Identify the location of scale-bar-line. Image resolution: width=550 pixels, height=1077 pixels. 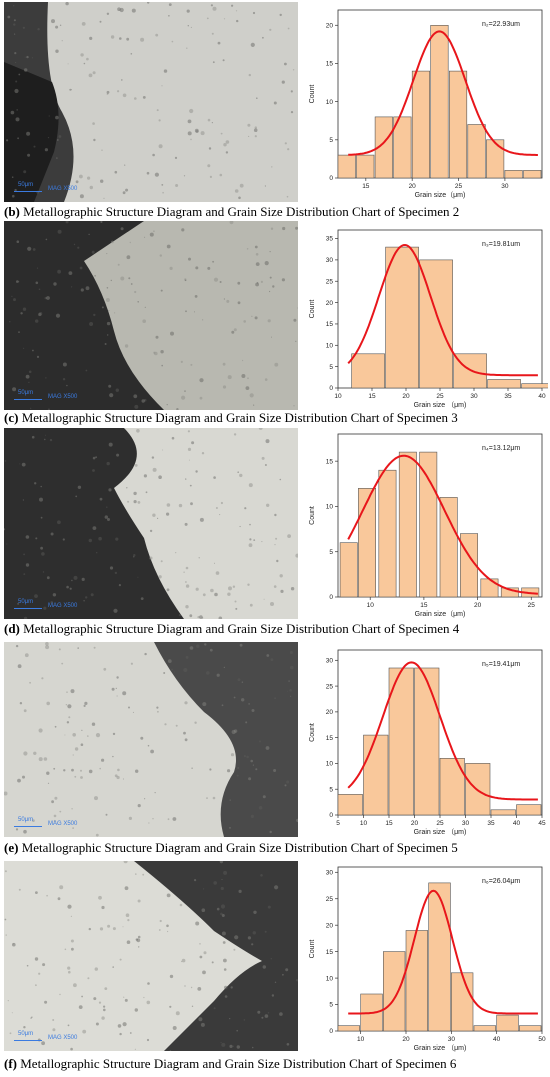
(28, 826).